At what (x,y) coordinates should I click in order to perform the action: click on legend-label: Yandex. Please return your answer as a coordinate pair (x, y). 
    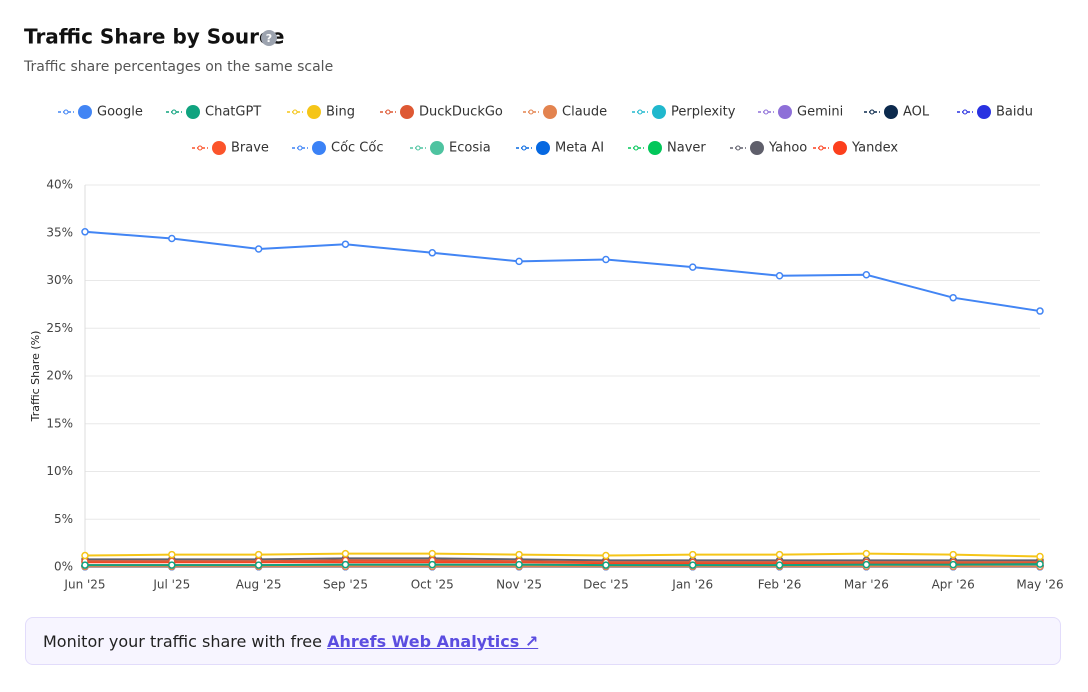
    Looking at the image, I should click on (874, 148).